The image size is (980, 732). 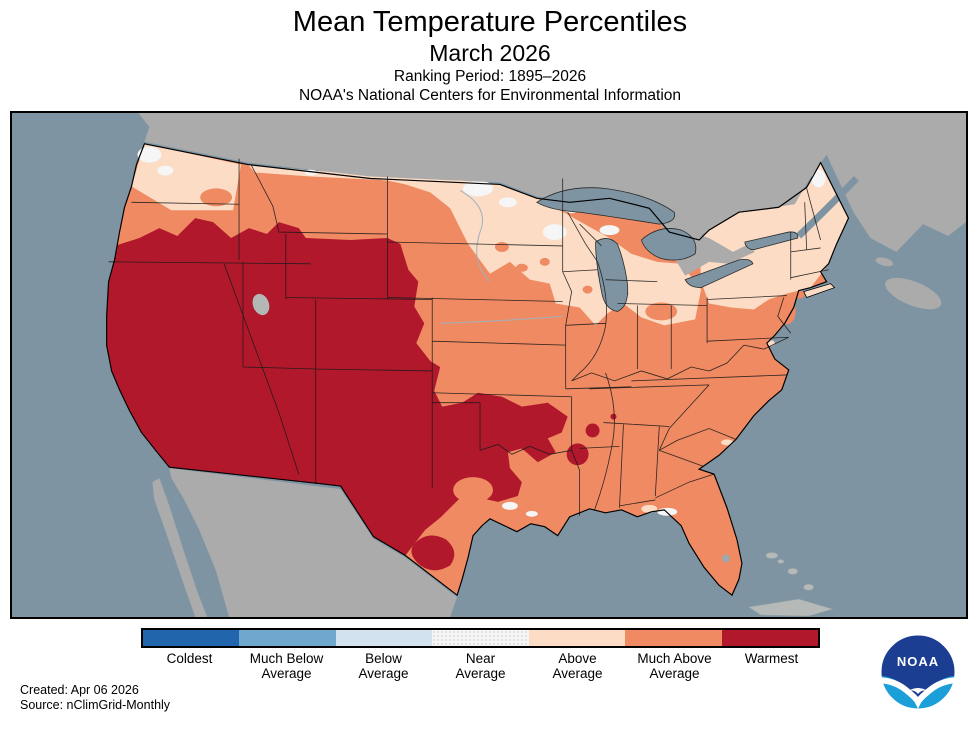 I want to click on lake-ontario, so click(x=771, y=241).